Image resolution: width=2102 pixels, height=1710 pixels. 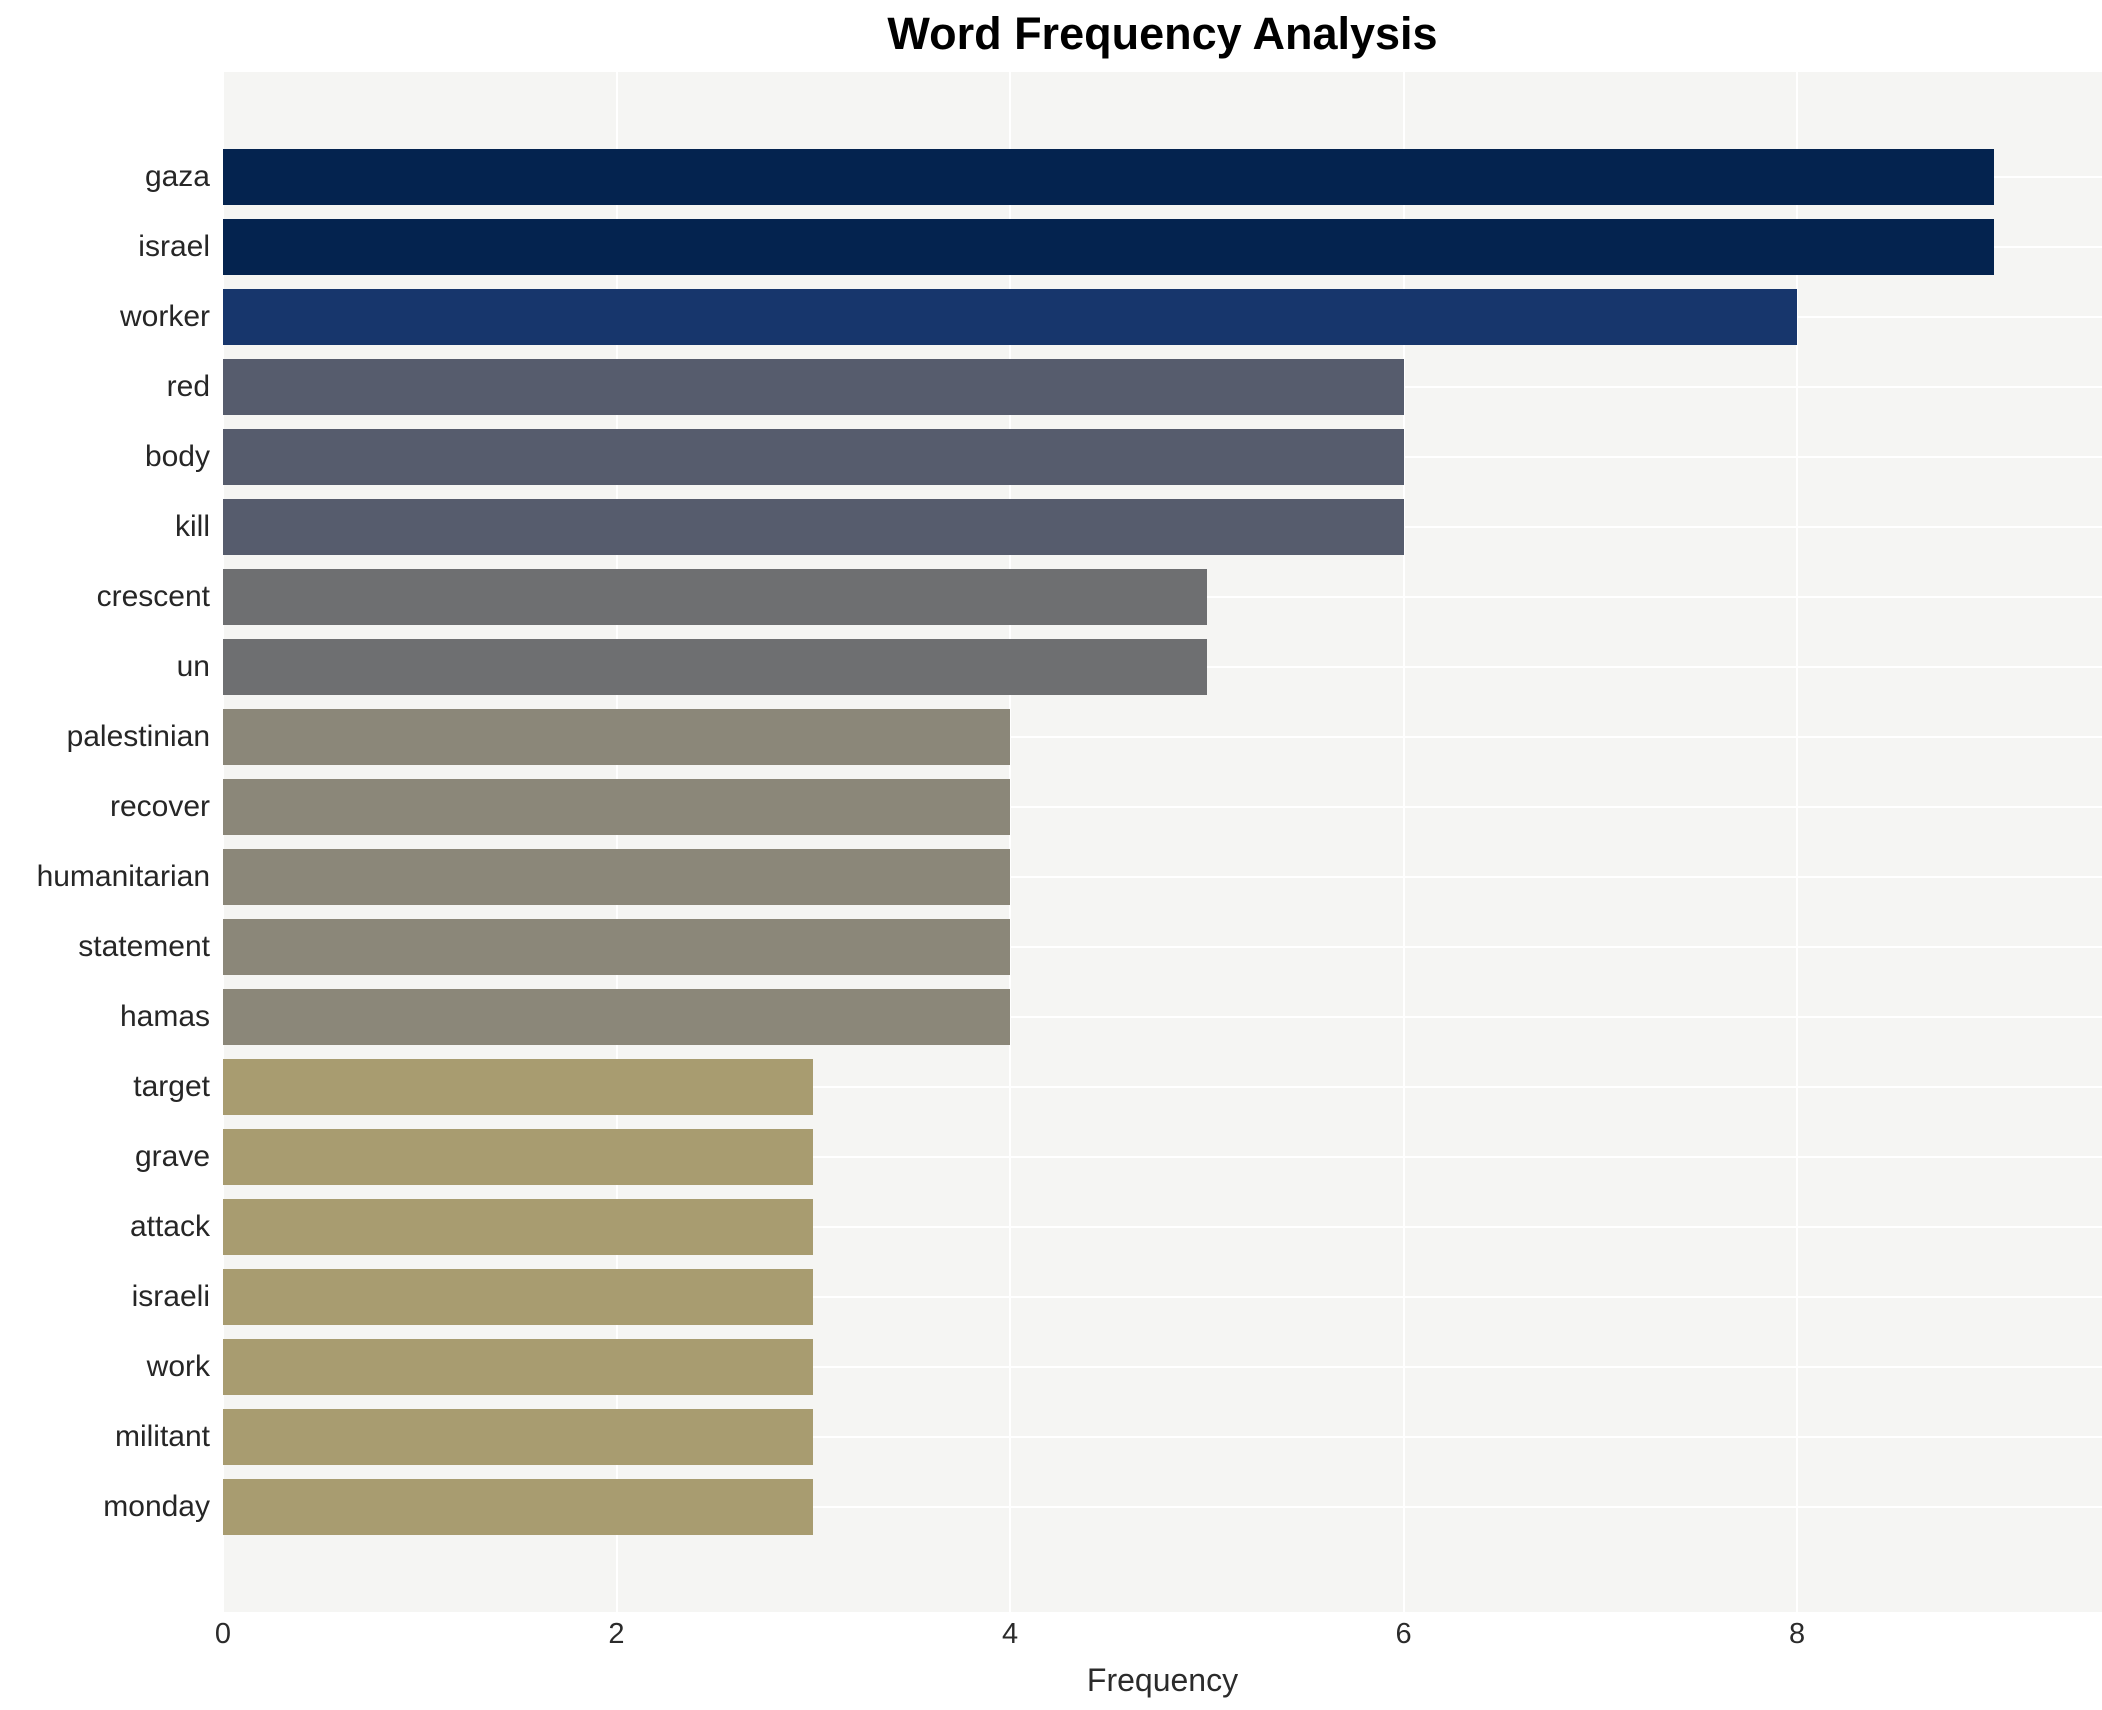 I want to click on x-tick-label: 8, so click(x=1797, y=1634).